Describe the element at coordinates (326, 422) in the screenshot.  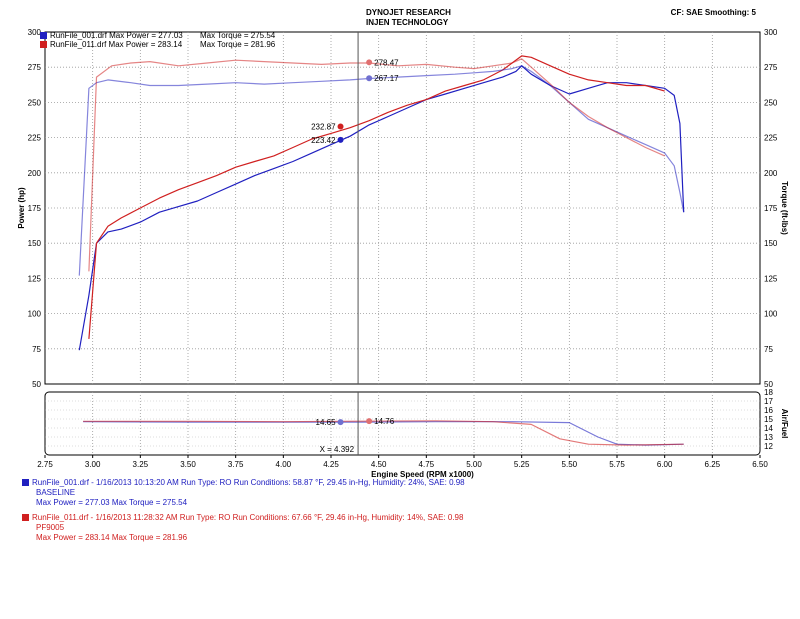
I see `cursor-afr-blue-label: 14.65` at that location.